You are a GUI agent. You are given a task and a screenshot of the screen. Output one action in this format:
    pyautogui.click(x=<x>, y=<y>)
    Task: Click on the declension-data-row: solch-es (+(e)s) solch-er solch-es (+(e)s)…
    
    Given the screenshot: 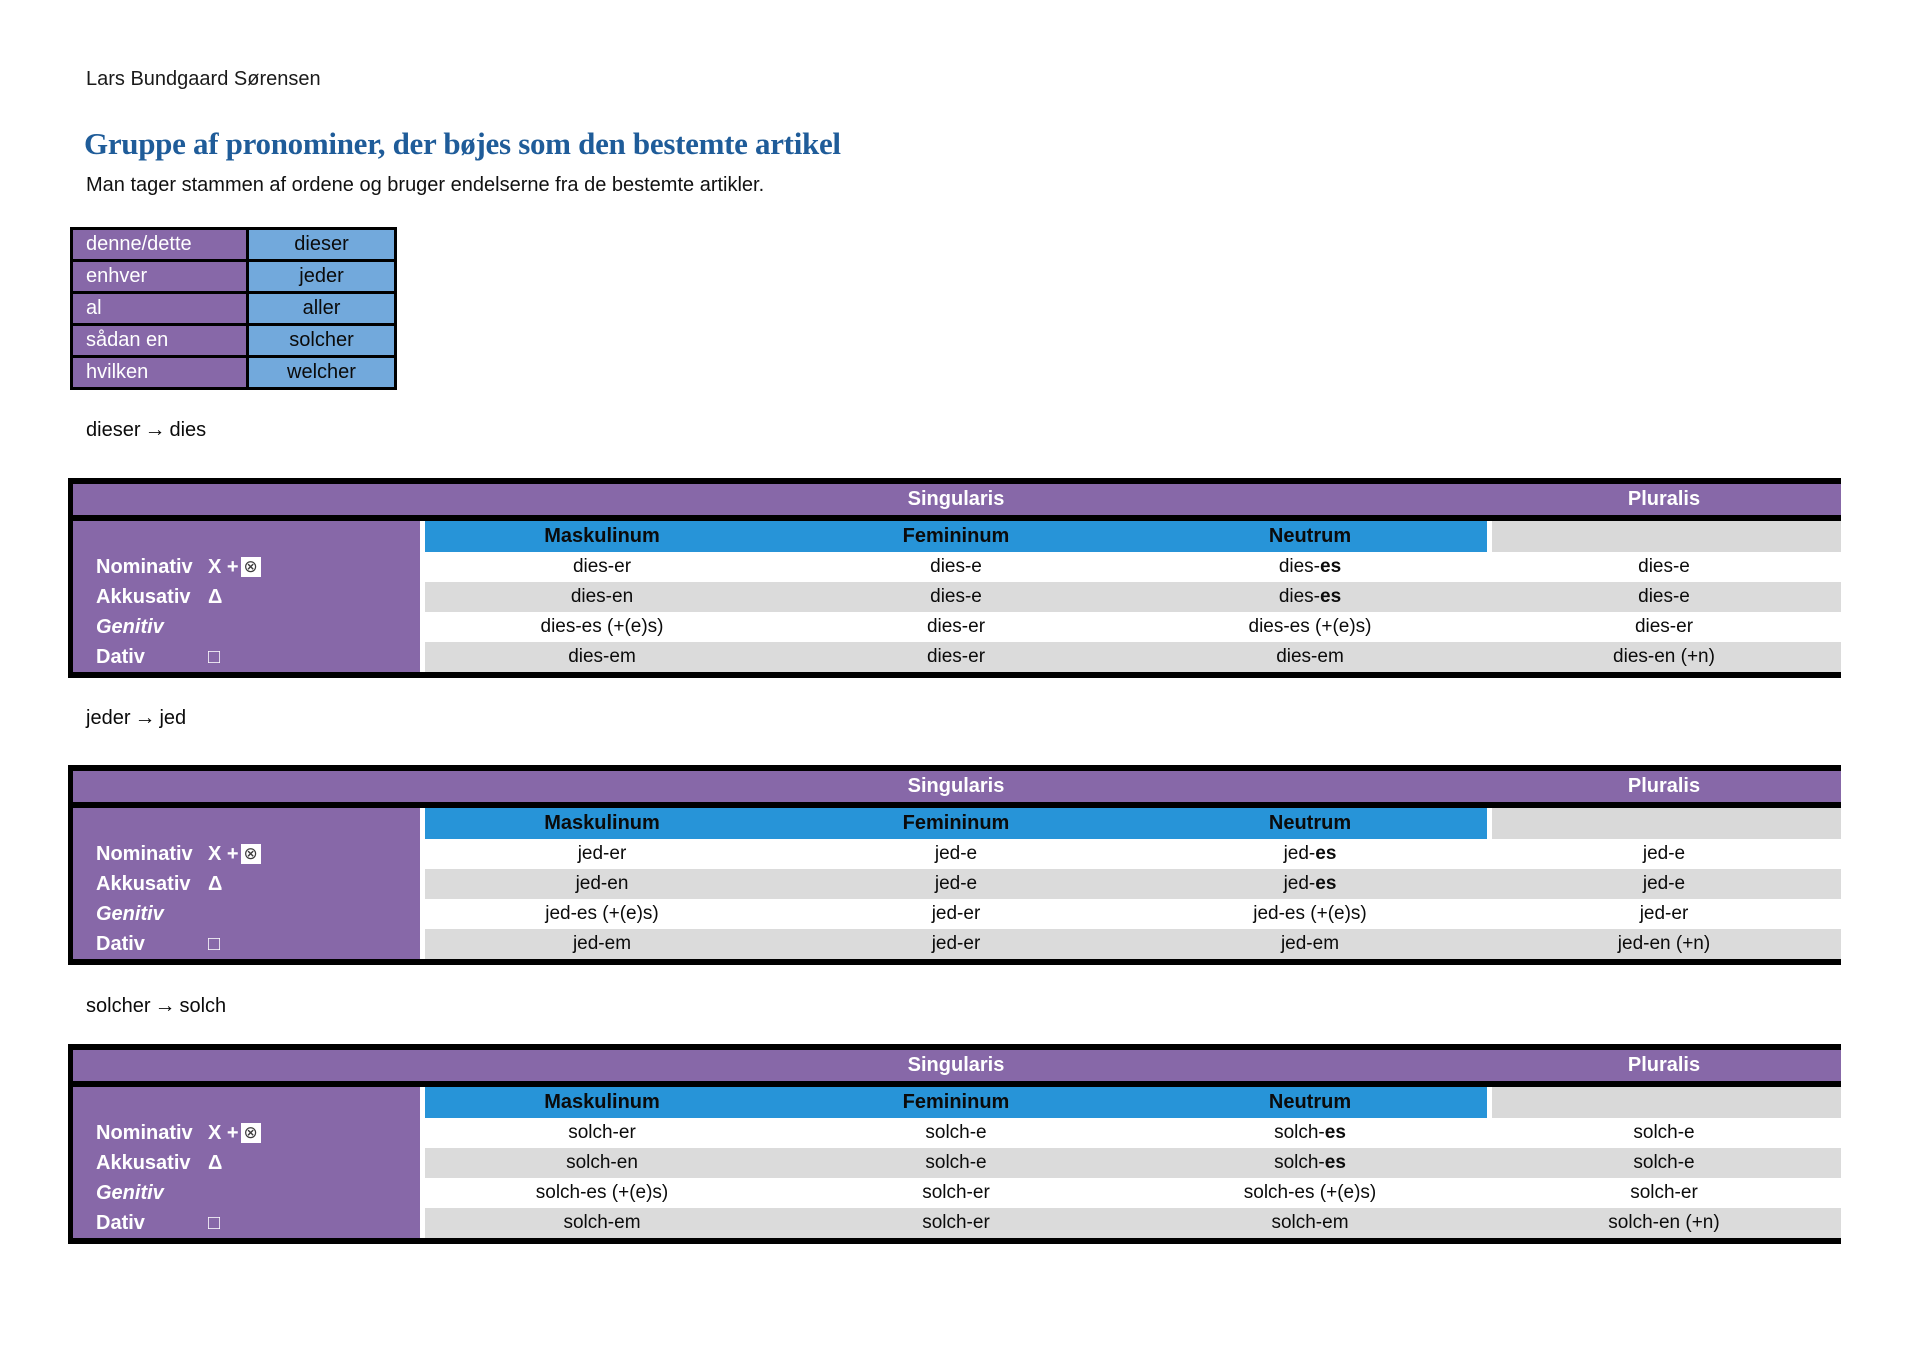 What is the action you would take?
    pyautogui.click(x=1133, y=1193)
    